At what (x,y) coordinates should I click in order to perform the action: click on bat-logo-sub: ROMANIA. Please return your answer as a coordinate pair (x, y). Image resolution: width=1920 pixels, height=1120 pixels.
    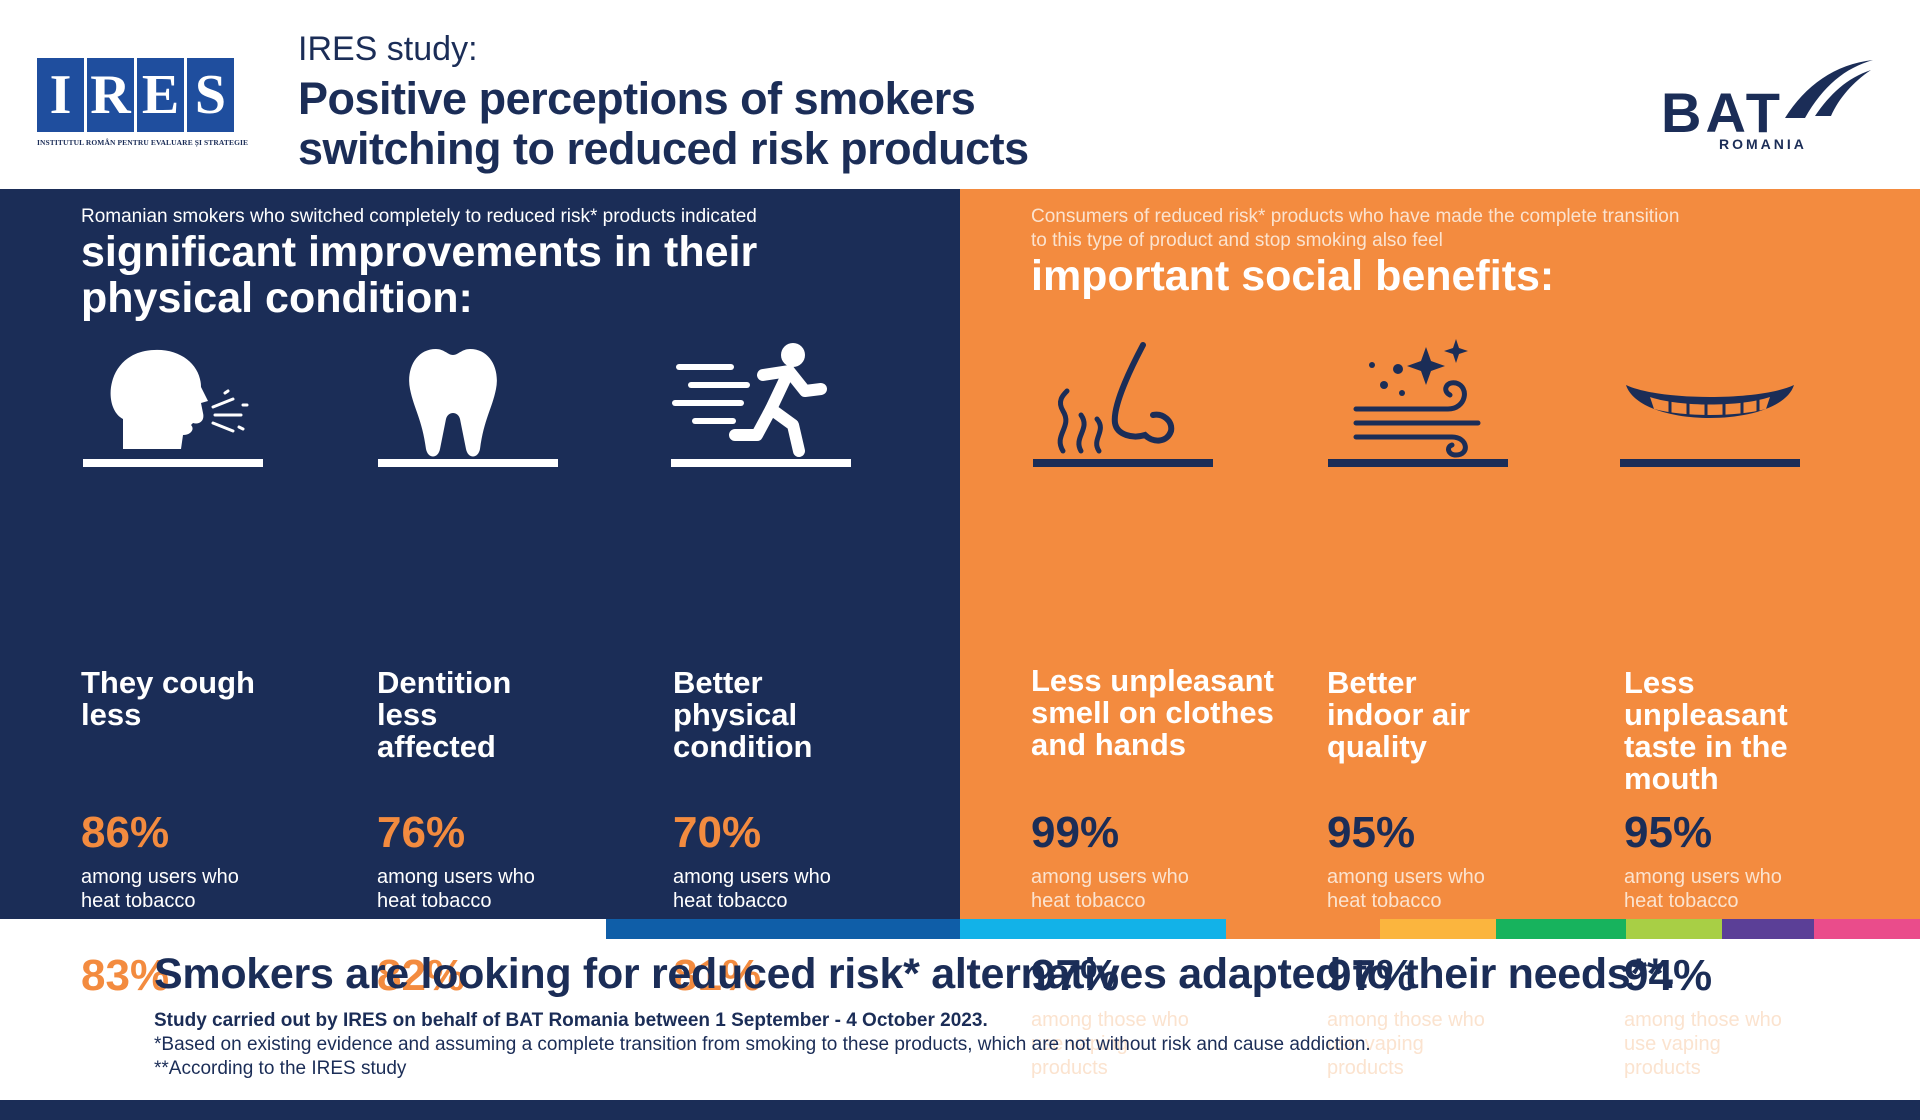
    Looking at the image, I should click on (1763, 144).